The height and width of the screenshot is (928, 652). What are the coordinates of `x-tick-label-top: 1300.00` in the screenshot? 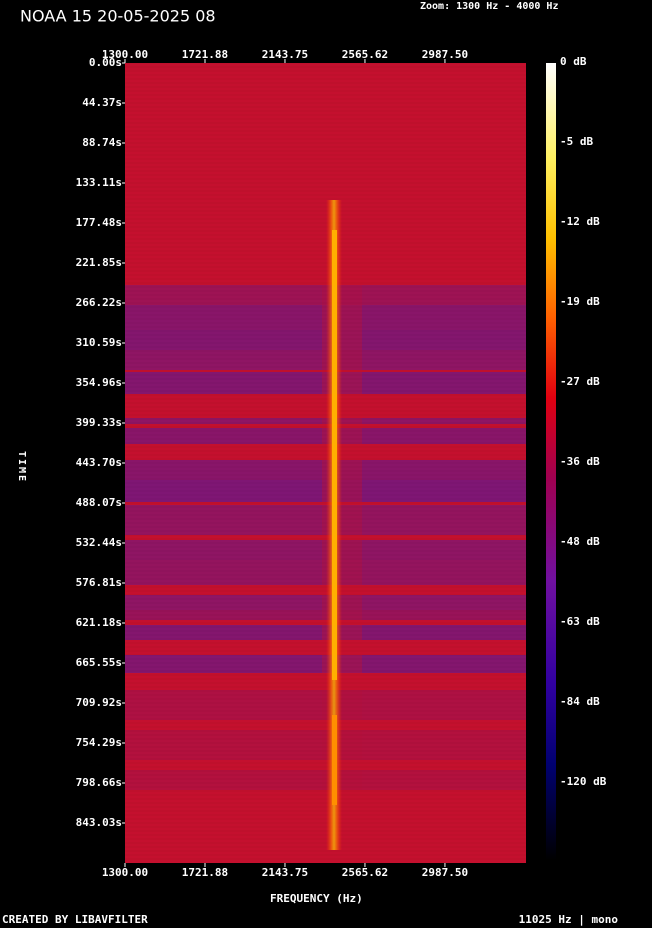 It's located at (125, 54).